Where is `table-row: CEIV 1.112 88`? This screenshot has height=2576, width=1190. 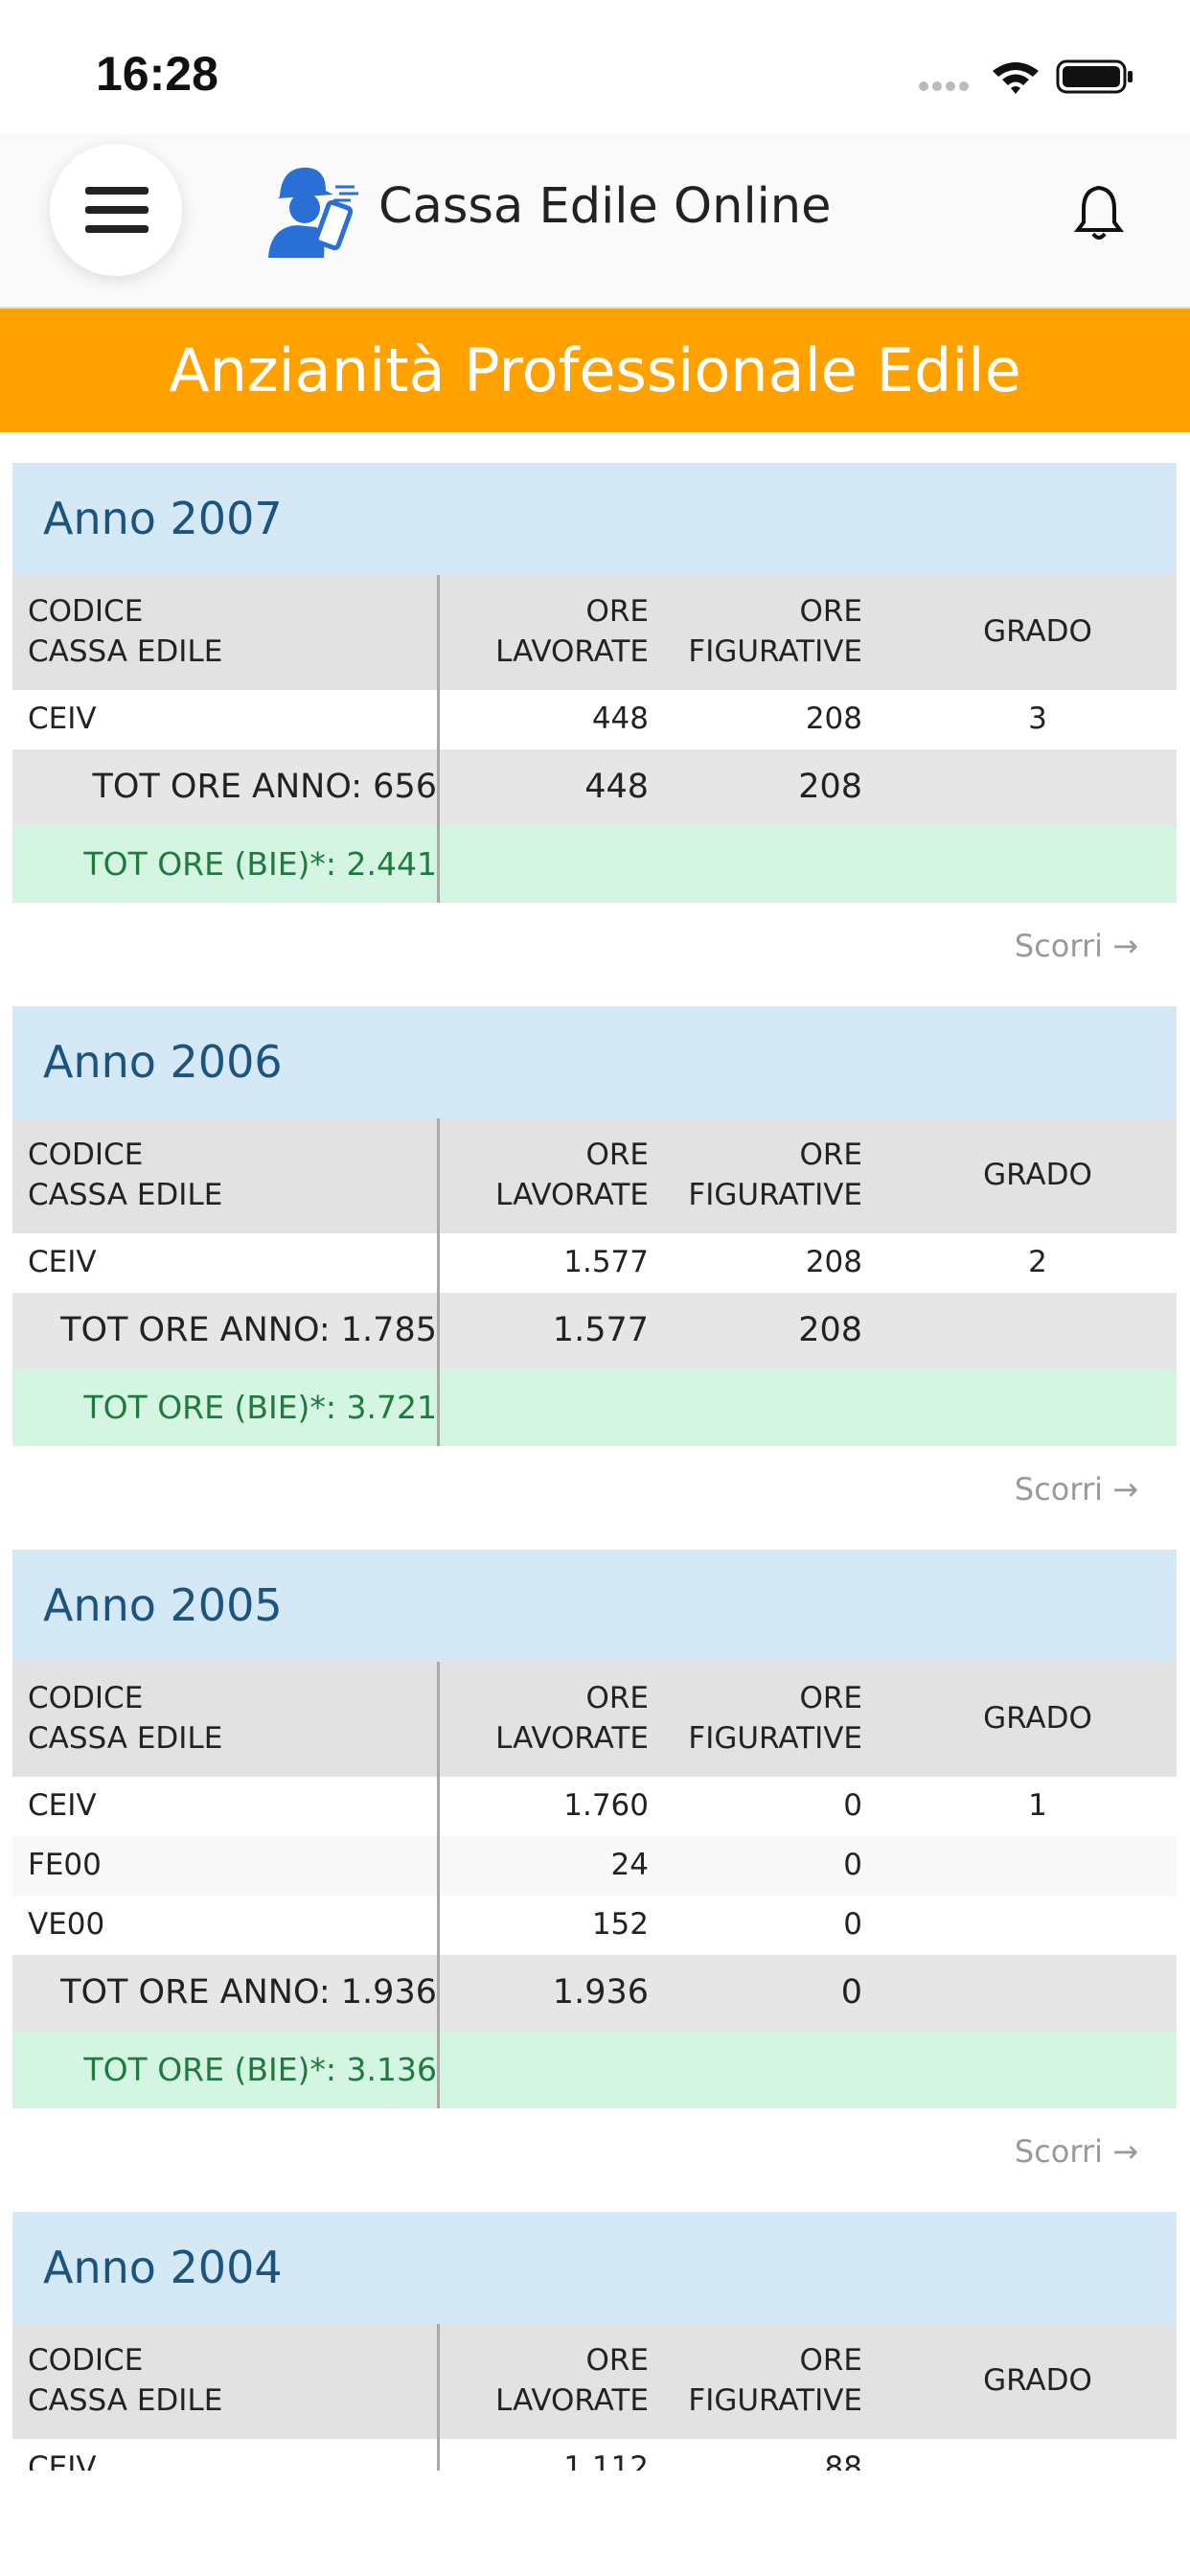 table-row: CEIV 1.112 88 is located at coordinates (594, 2455).